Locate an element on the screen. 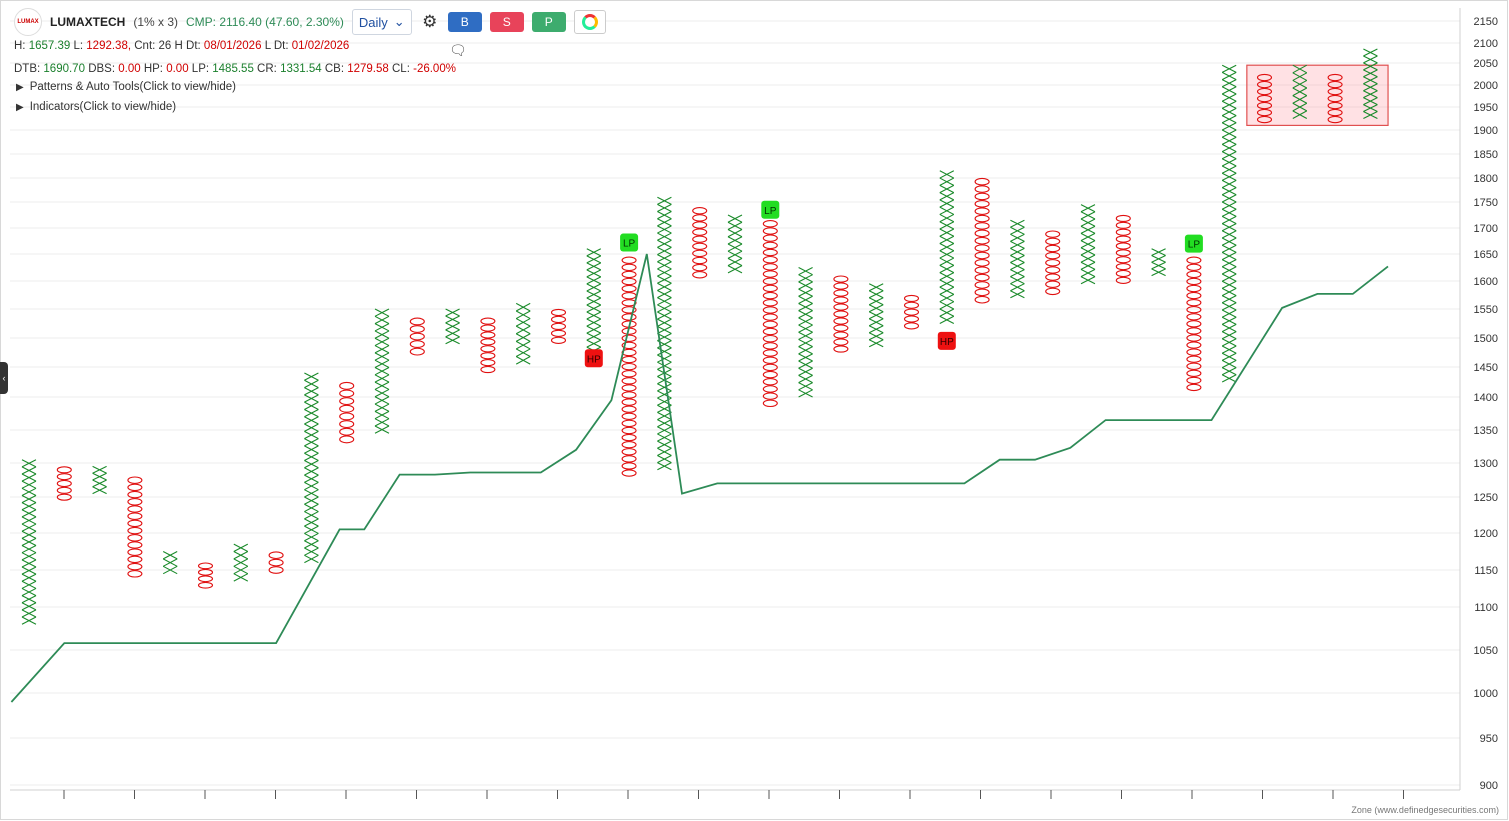 The image size is (1509, 821). y-tick-label: 2150 is located at coordinates (1486, 22).